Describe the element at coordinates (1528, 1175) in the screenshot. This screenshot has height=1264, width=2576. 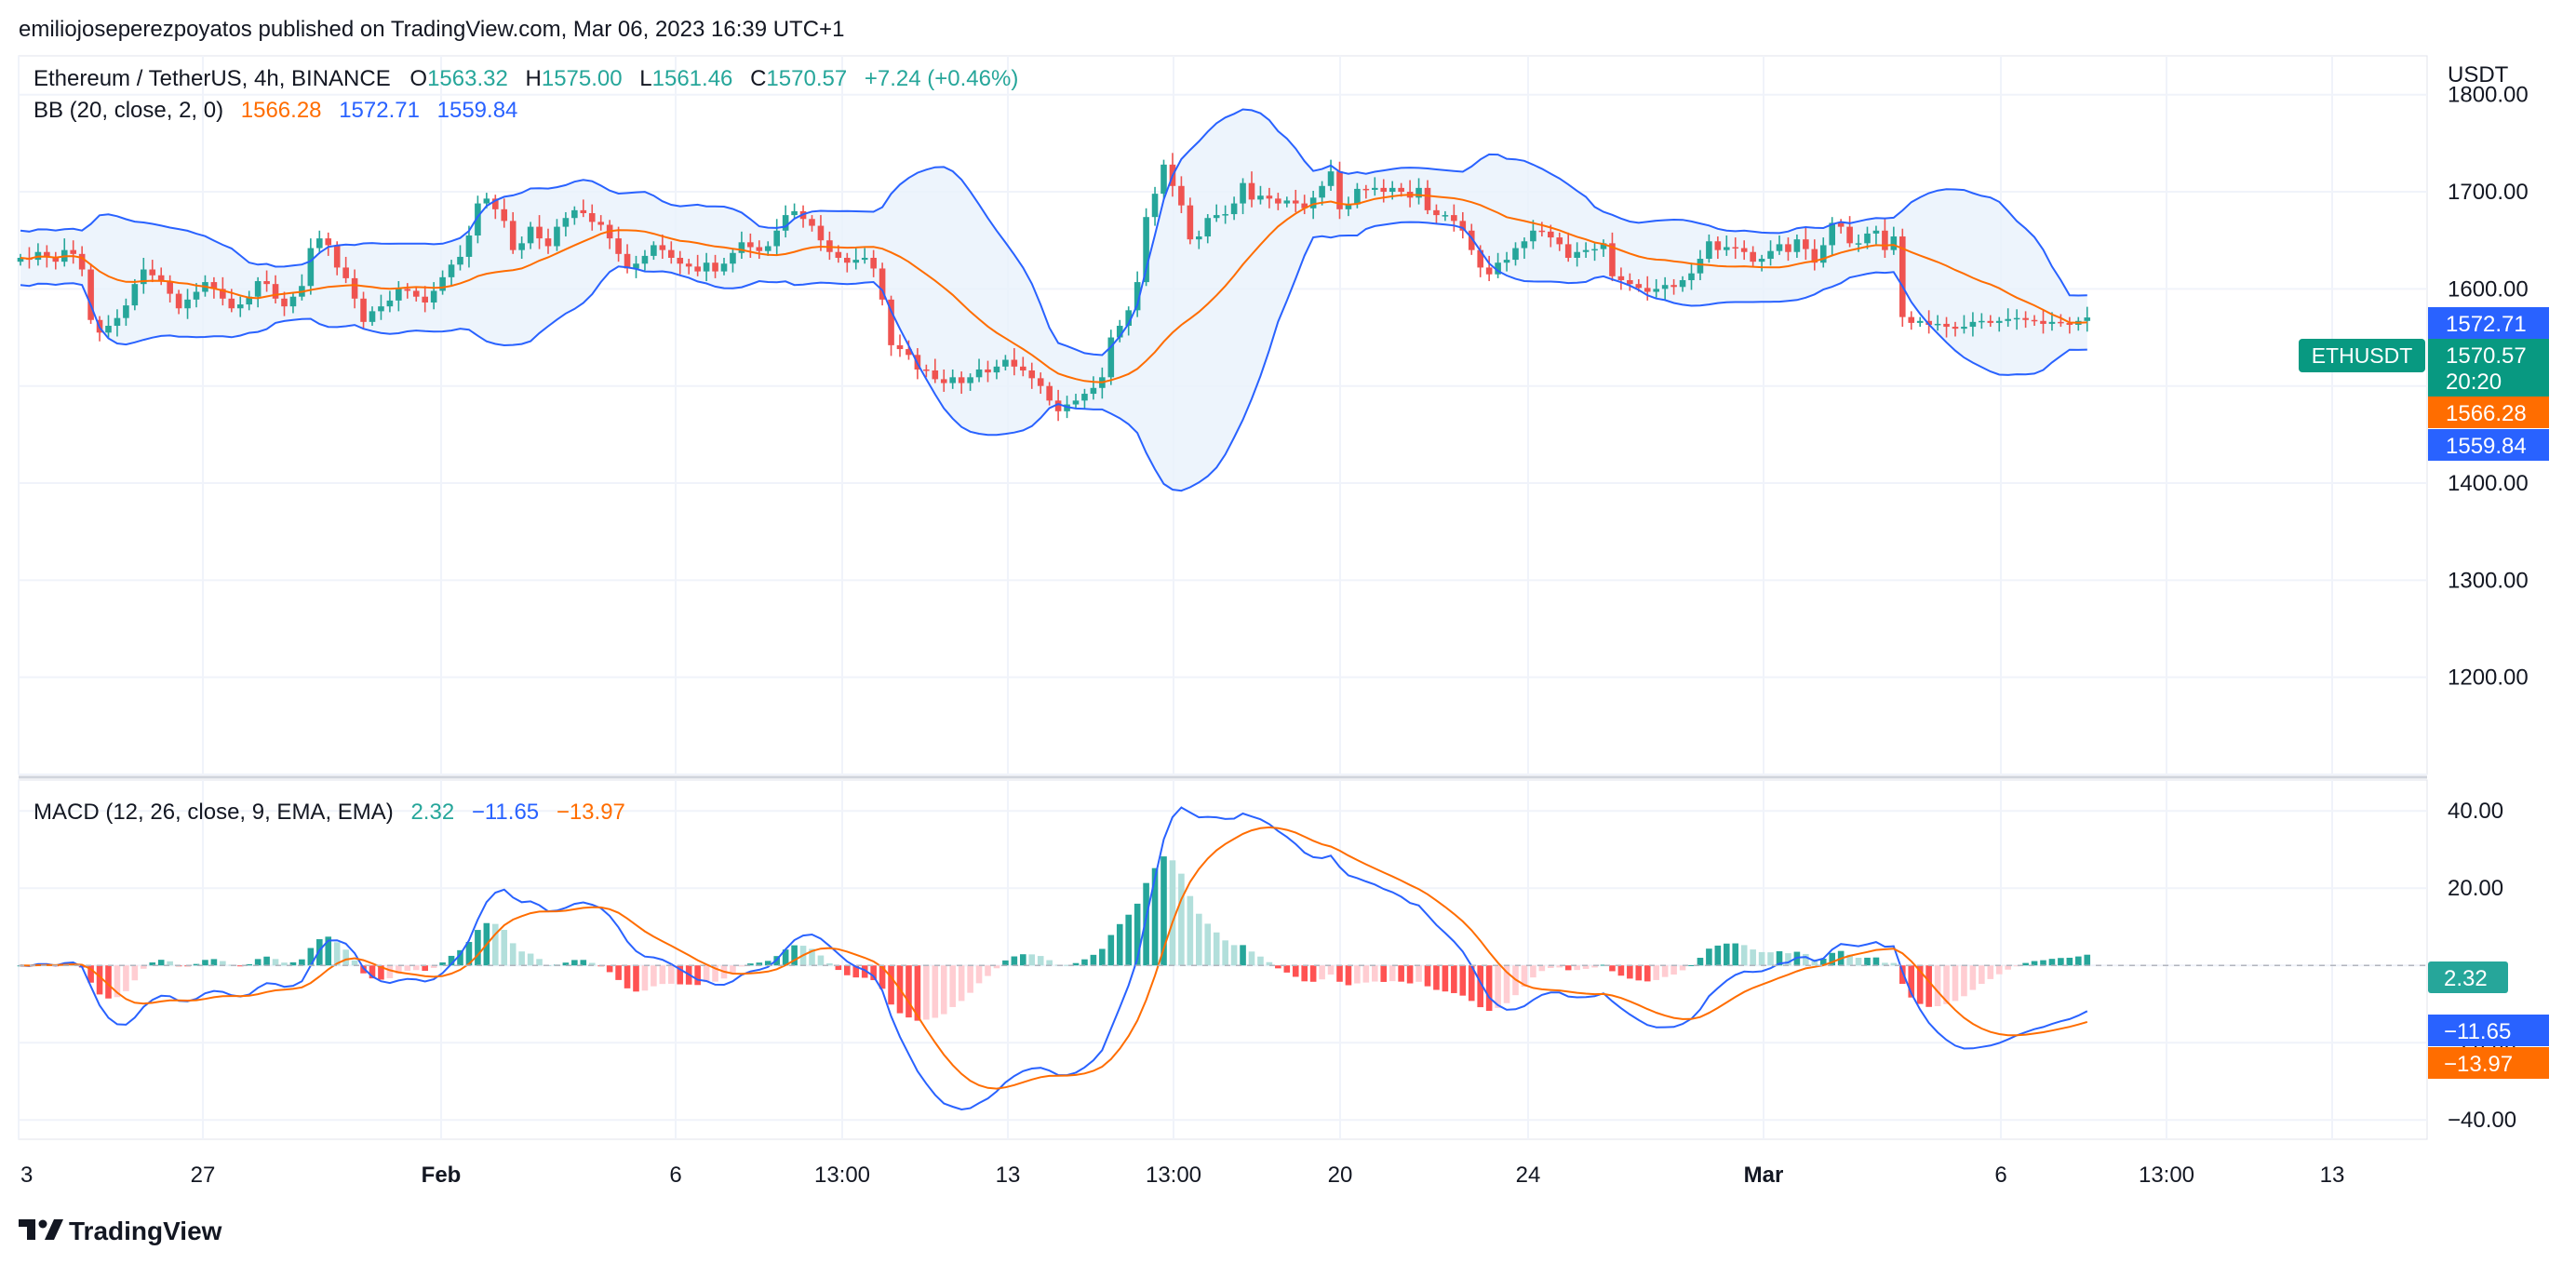
I see `time-tick-label: 24` at that location.